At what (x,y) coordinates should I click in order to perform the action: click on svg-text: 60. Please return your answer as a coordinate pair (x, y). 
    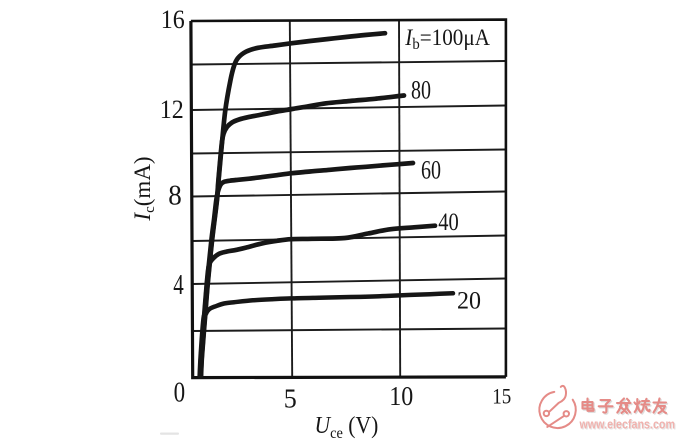
    Looking at the image, I should click on (431, 169).